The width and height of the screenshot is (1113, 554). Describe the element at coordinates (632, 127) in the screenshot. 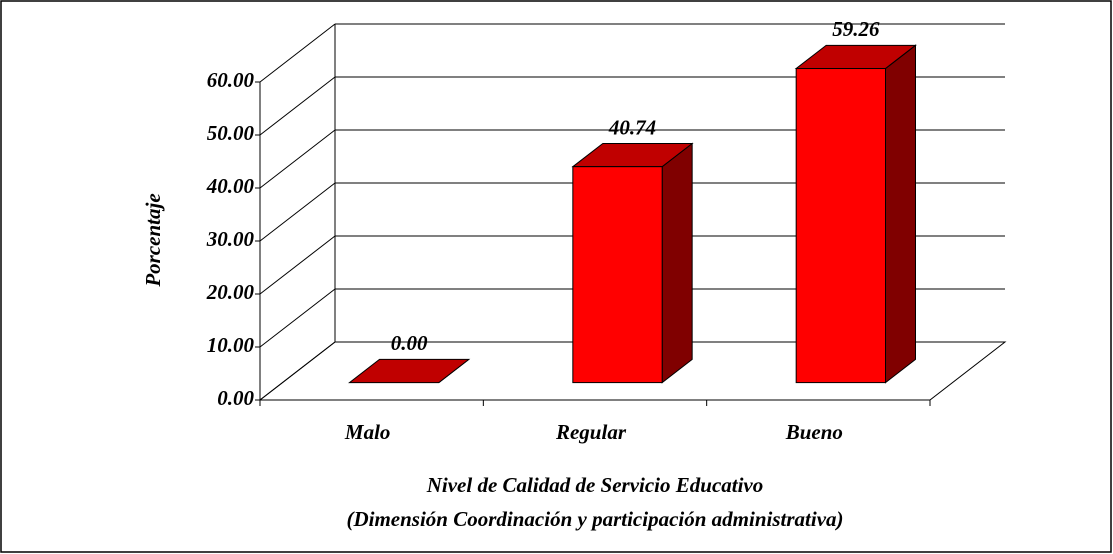

I see `data-label: 40.74` at that location.